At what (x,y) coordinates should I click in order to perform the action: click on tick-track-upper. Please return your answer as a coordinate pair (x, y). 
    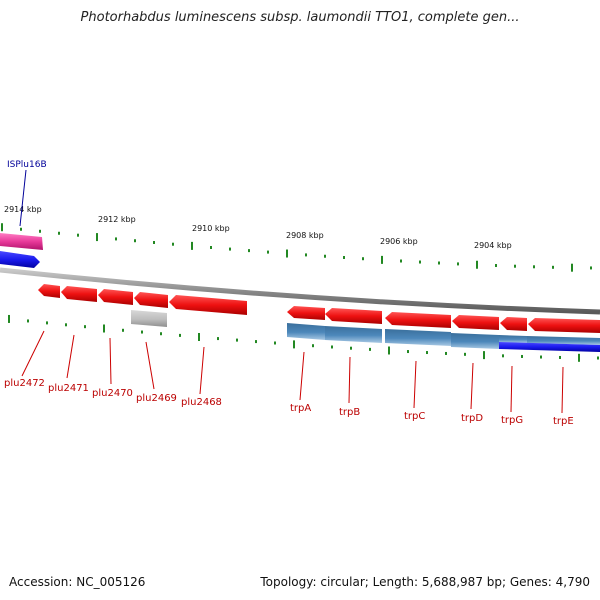
    Looking at the image, I should click on (296, 247).